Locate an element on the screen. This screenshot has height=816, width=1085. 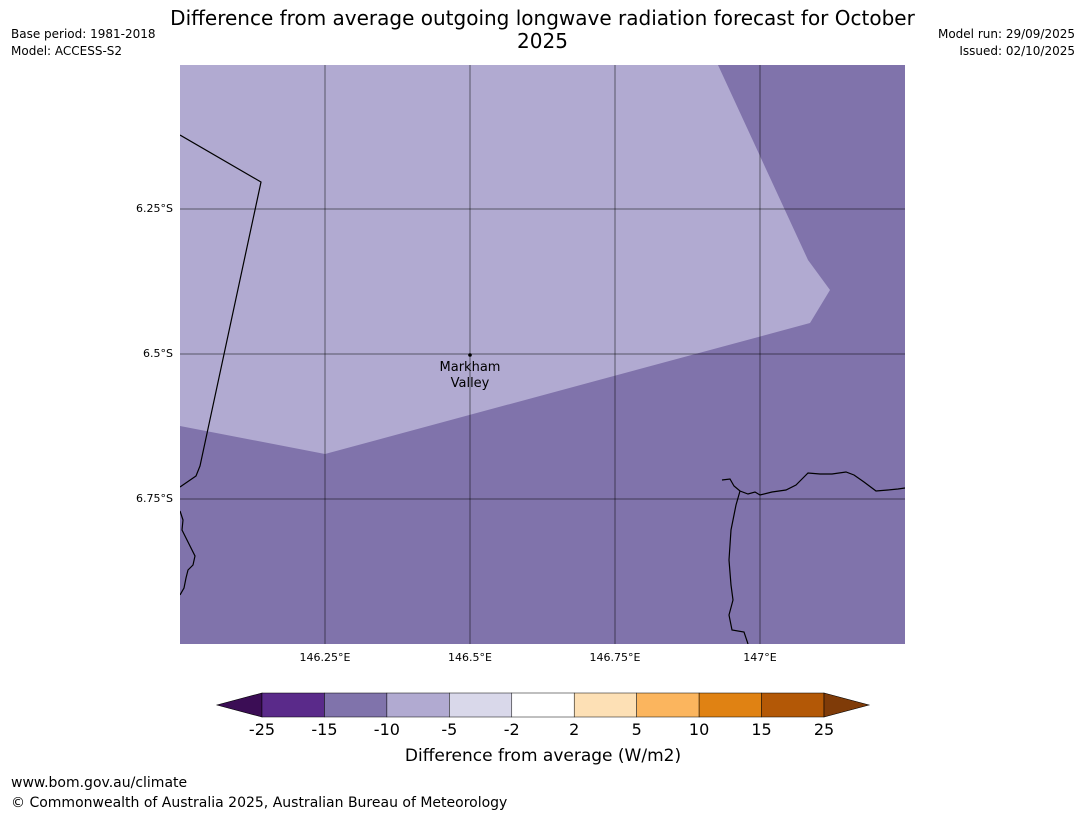
colorbar-extend-low is located at coordinates (239, 705).